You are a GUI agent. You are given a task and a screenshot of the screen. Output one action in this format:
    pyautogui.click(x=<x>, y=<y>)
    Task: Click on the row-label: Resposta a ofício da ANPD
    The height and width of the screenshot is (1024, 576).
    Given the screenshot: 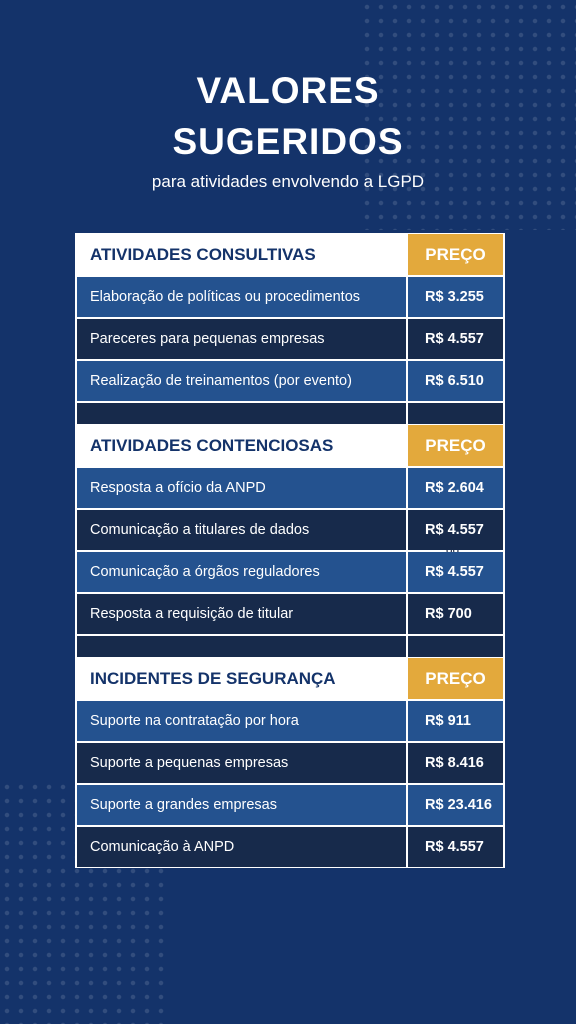 What is the action you would take?
    pyautogui.click(x=241, y=488)
    